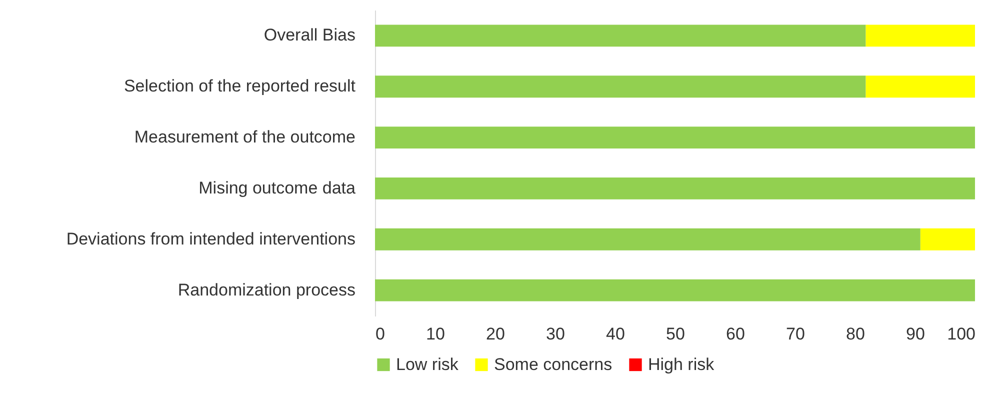  Describe the element at coordinates (211, 238) in the screenshot. I see `y-tick-label: Deviations from intended interventions` at that location.